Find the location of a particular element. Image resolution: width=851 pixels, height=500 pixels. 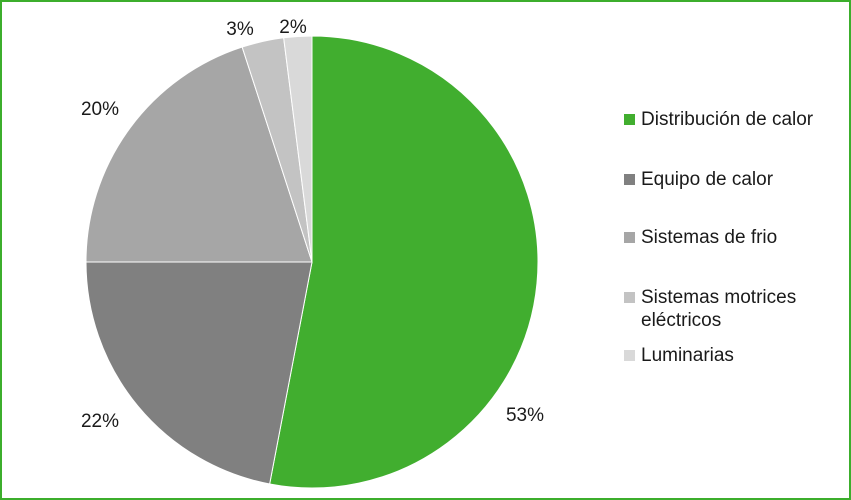

legend-item-sistemas-de-frio: Sistemas de frio is located at coordinates (732, 237).